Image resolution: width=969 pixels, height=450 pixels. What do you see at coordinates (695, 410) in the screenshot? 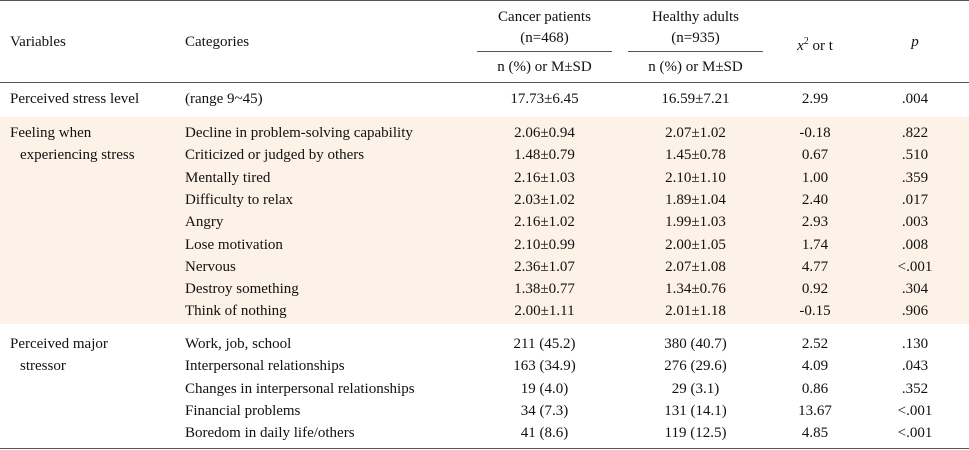
I see `healthy-cell: 131 (14.1)` at bounding box center [695, 410].